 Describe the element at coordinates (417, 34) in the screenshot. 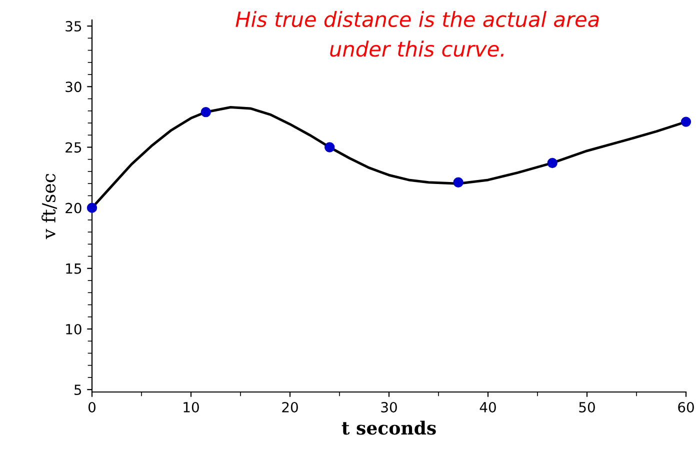

I see `annotation: His true distance is the actual area under this curve.` at that location.